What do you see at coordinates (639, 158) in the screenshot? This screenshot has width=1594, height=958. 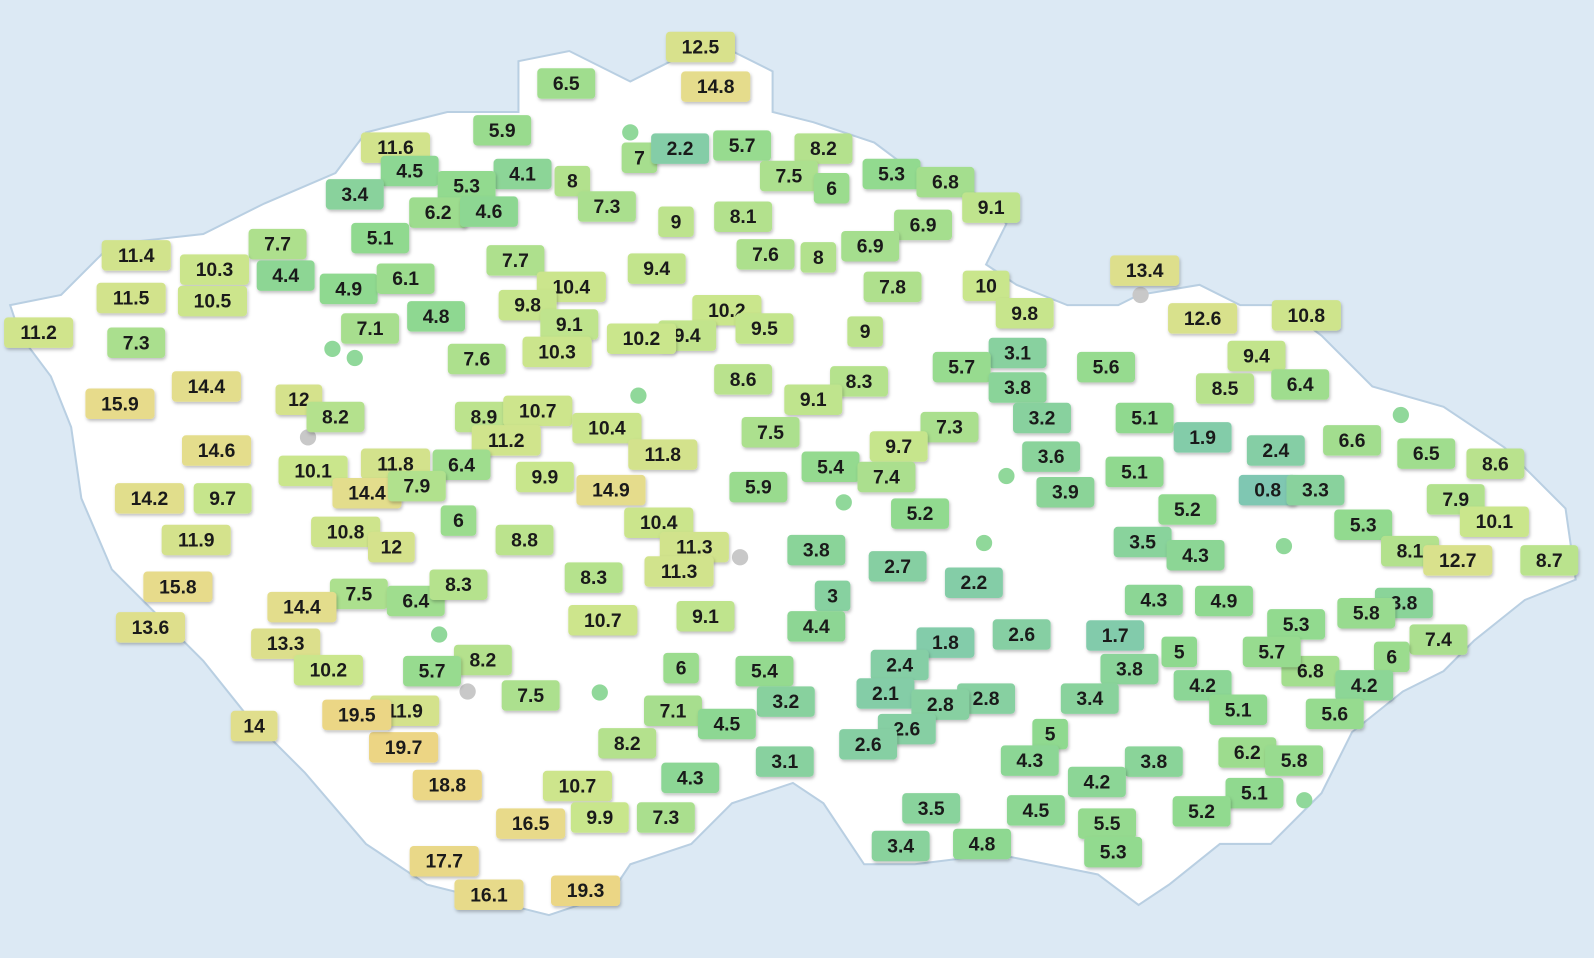 I see `label-value: 7` at bounding box center [639, 158].